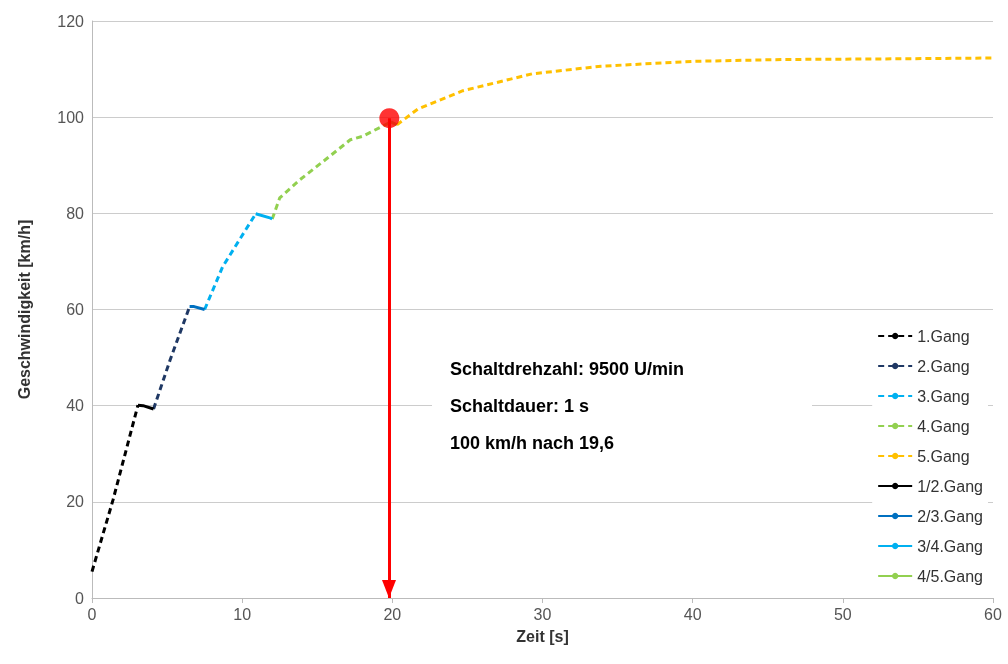  I want to click on annotation: Schaltdrehzahl: 9500 U/min, so click(568, 369).